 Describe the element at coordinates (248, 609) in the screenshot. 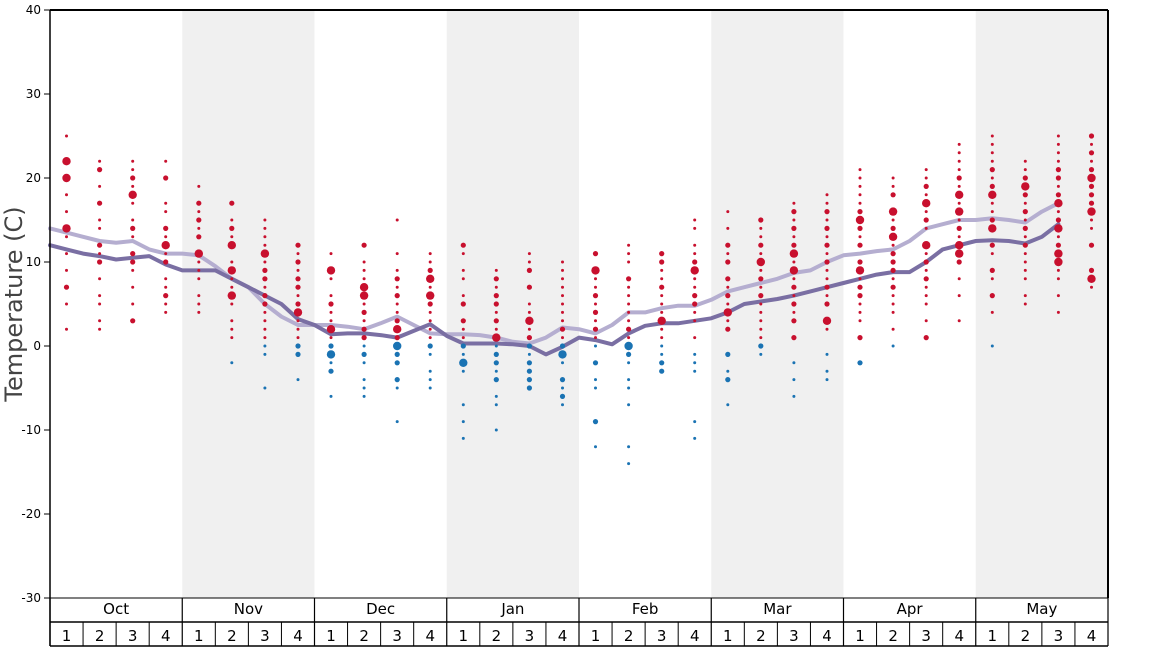

I see `month-label-nov: Nov` at that location.